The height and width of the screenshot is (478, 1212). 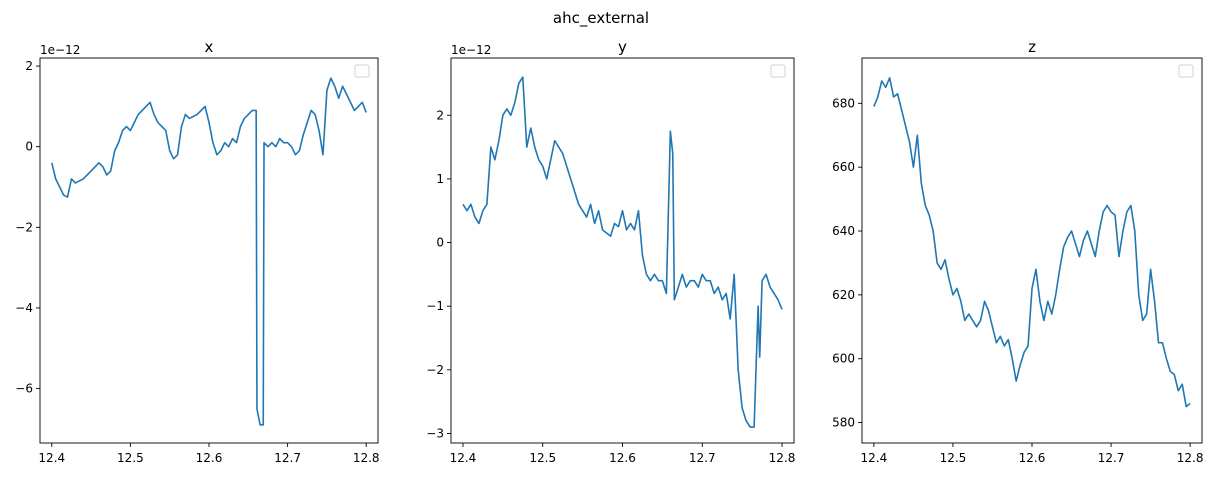 What do you see at coordinates (1032, 458) in the screenshot?
I see `x-tick-label-z: 12.6` at bounding box center [1032, 458].